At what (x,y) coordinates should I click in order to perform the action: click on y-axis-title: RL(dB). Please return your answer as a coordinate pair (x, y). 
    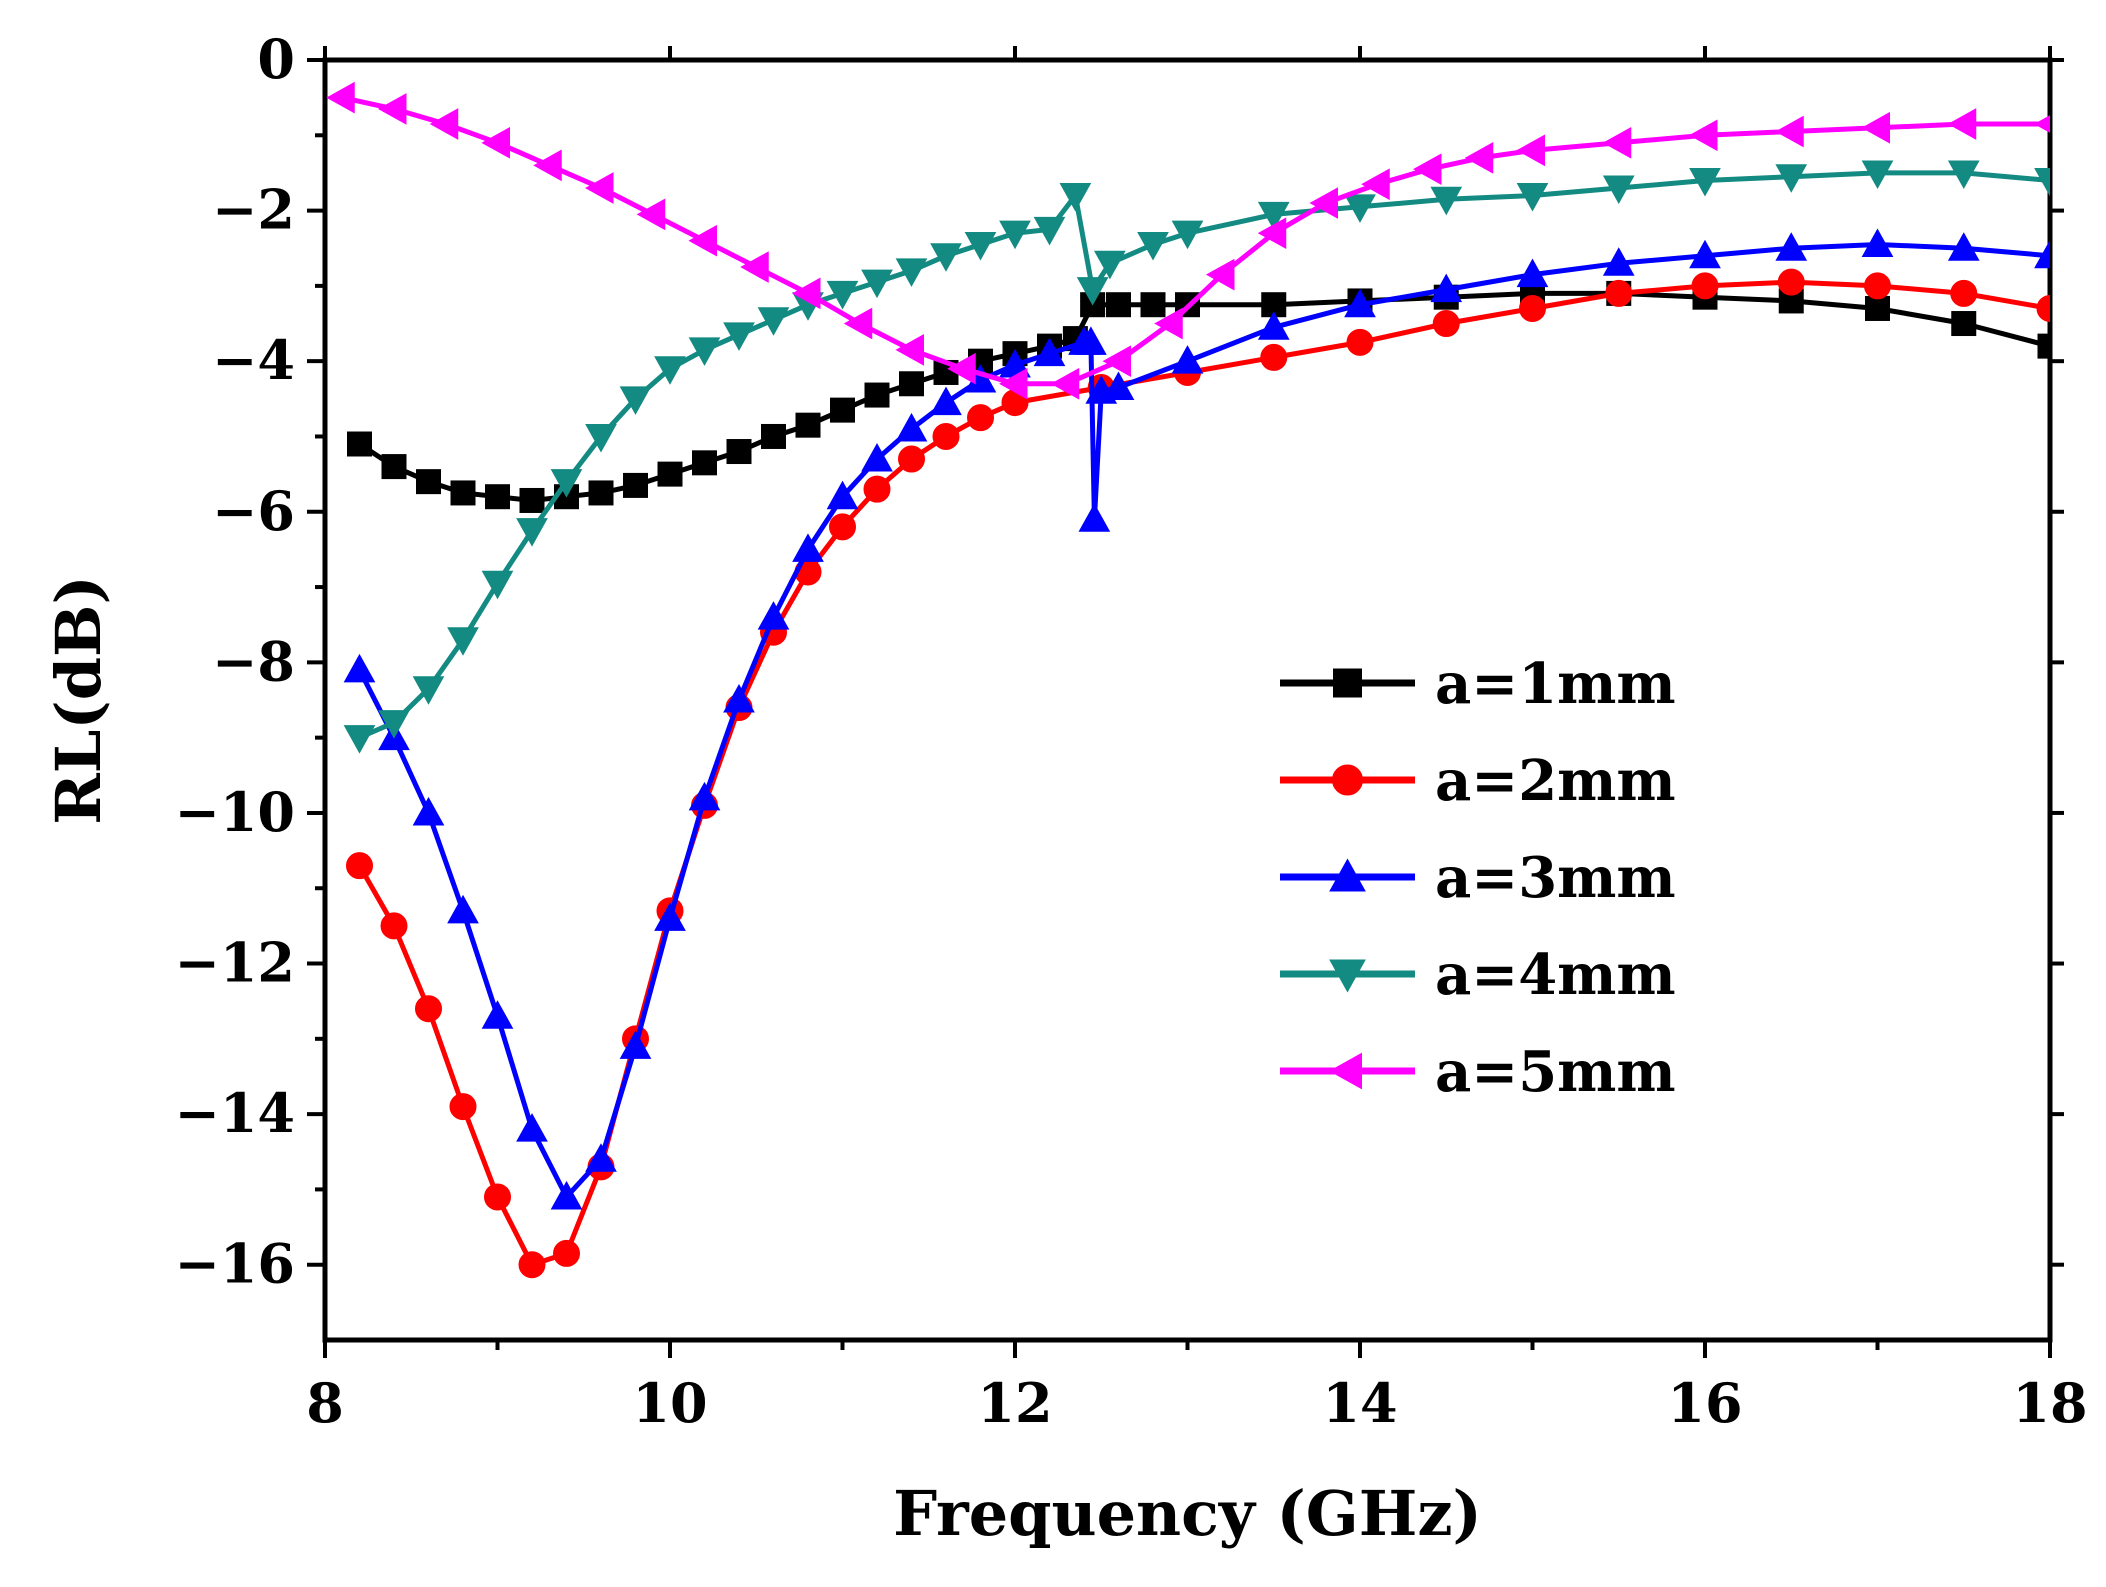
    Looking at the image, I should click on (78, 700).